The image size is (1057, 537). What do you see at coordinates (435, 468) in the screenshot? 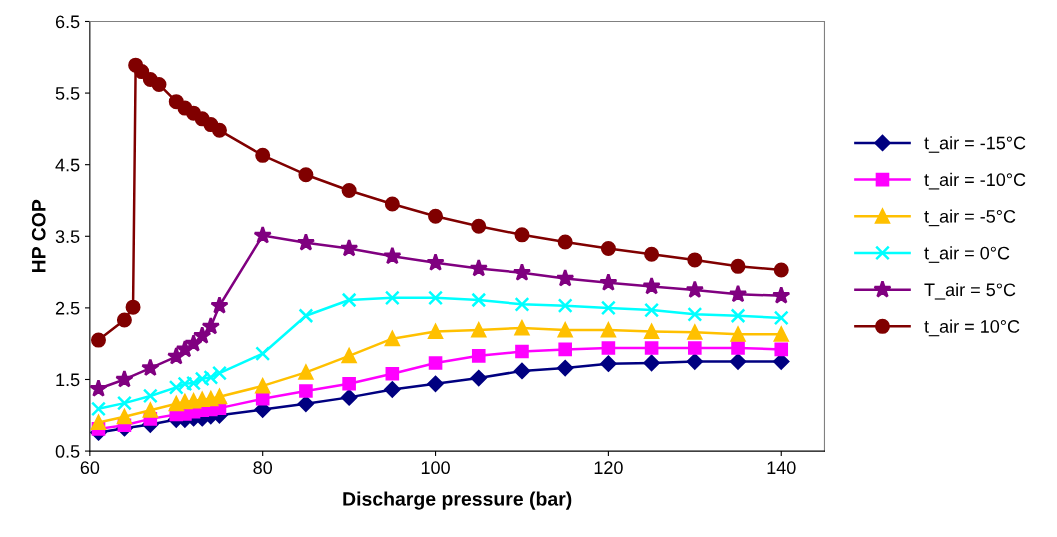
I see `x-tick-label: 100` at bounding box center [435, 468].